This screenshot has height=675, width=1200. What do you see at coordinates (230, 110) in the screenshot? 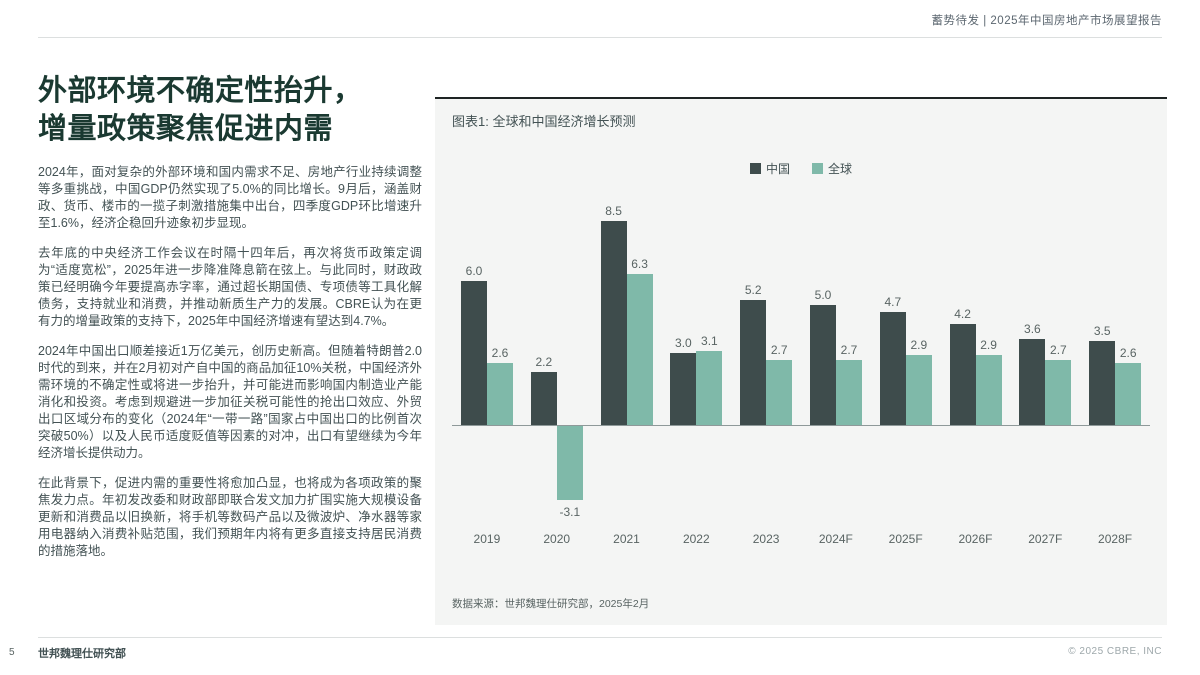
I see `article-title: 外部环境不确定性抬升， 增量政策聚焦促进内需` at bounding box center [230, 110].